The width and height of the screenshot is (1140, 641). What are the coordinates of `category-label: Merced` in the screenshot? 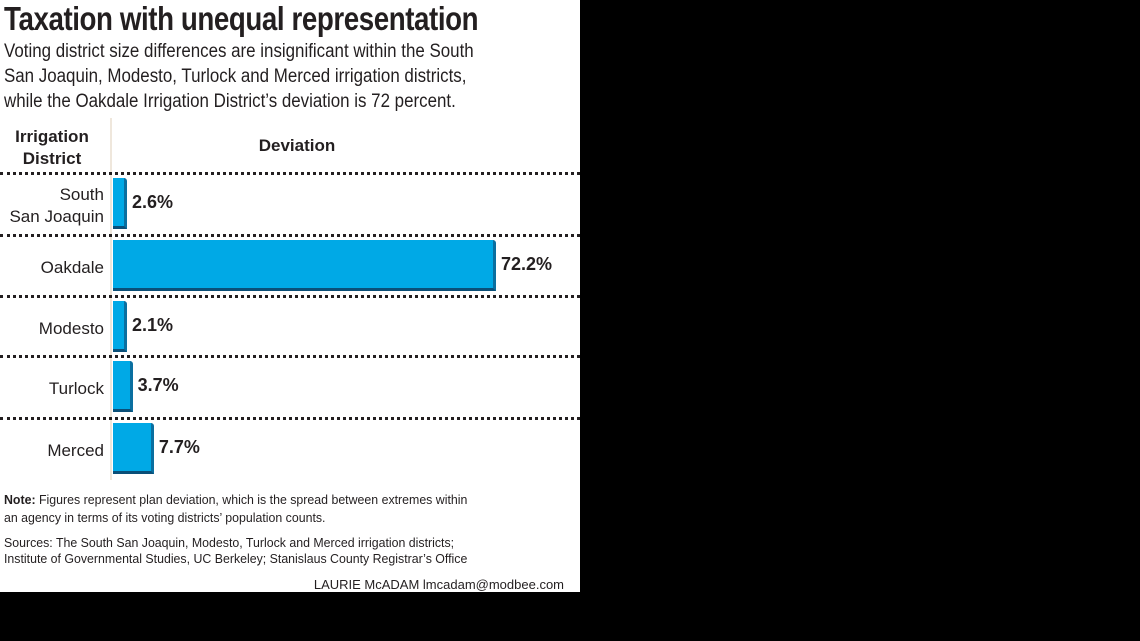 It's located at (52, 451).